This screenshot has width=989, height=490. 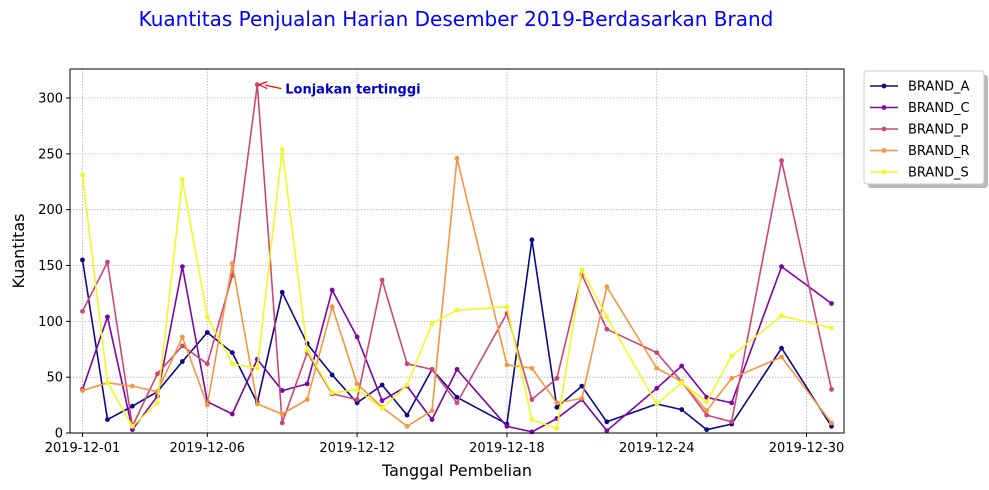 I want to click on legend-item: BRAND_P, so click(x=919, y=130).